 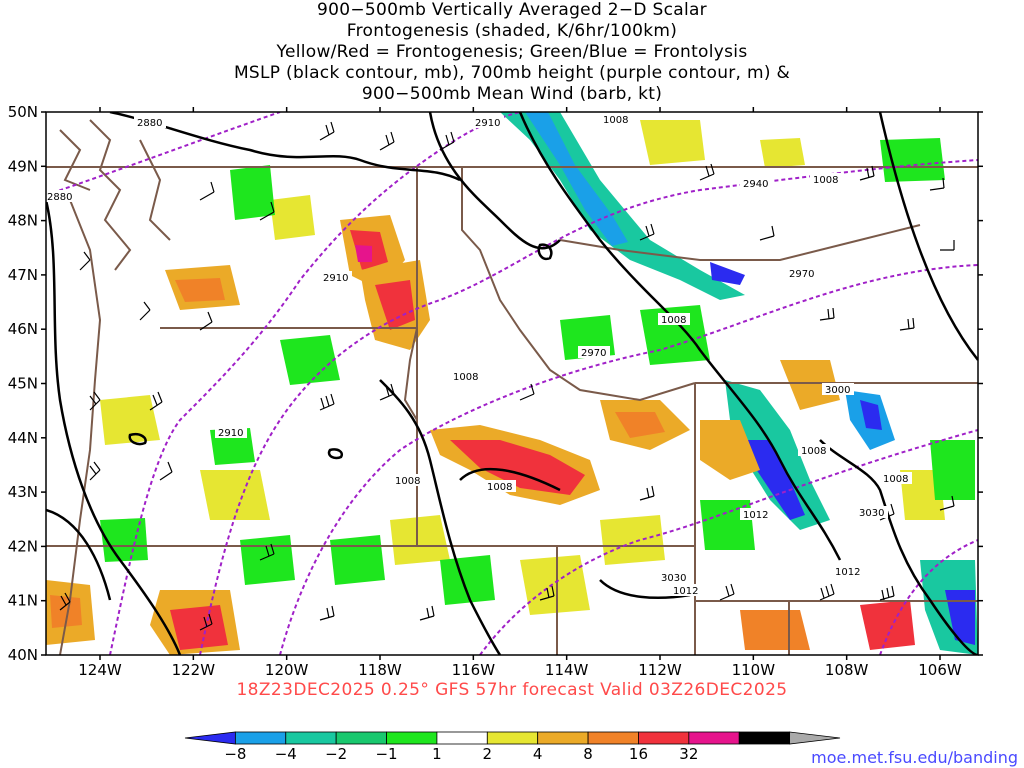 What do you see at coordinates (488, 754) in the screenshot?
I see `colorbar-label: 2` at bounding box center [488, 754].